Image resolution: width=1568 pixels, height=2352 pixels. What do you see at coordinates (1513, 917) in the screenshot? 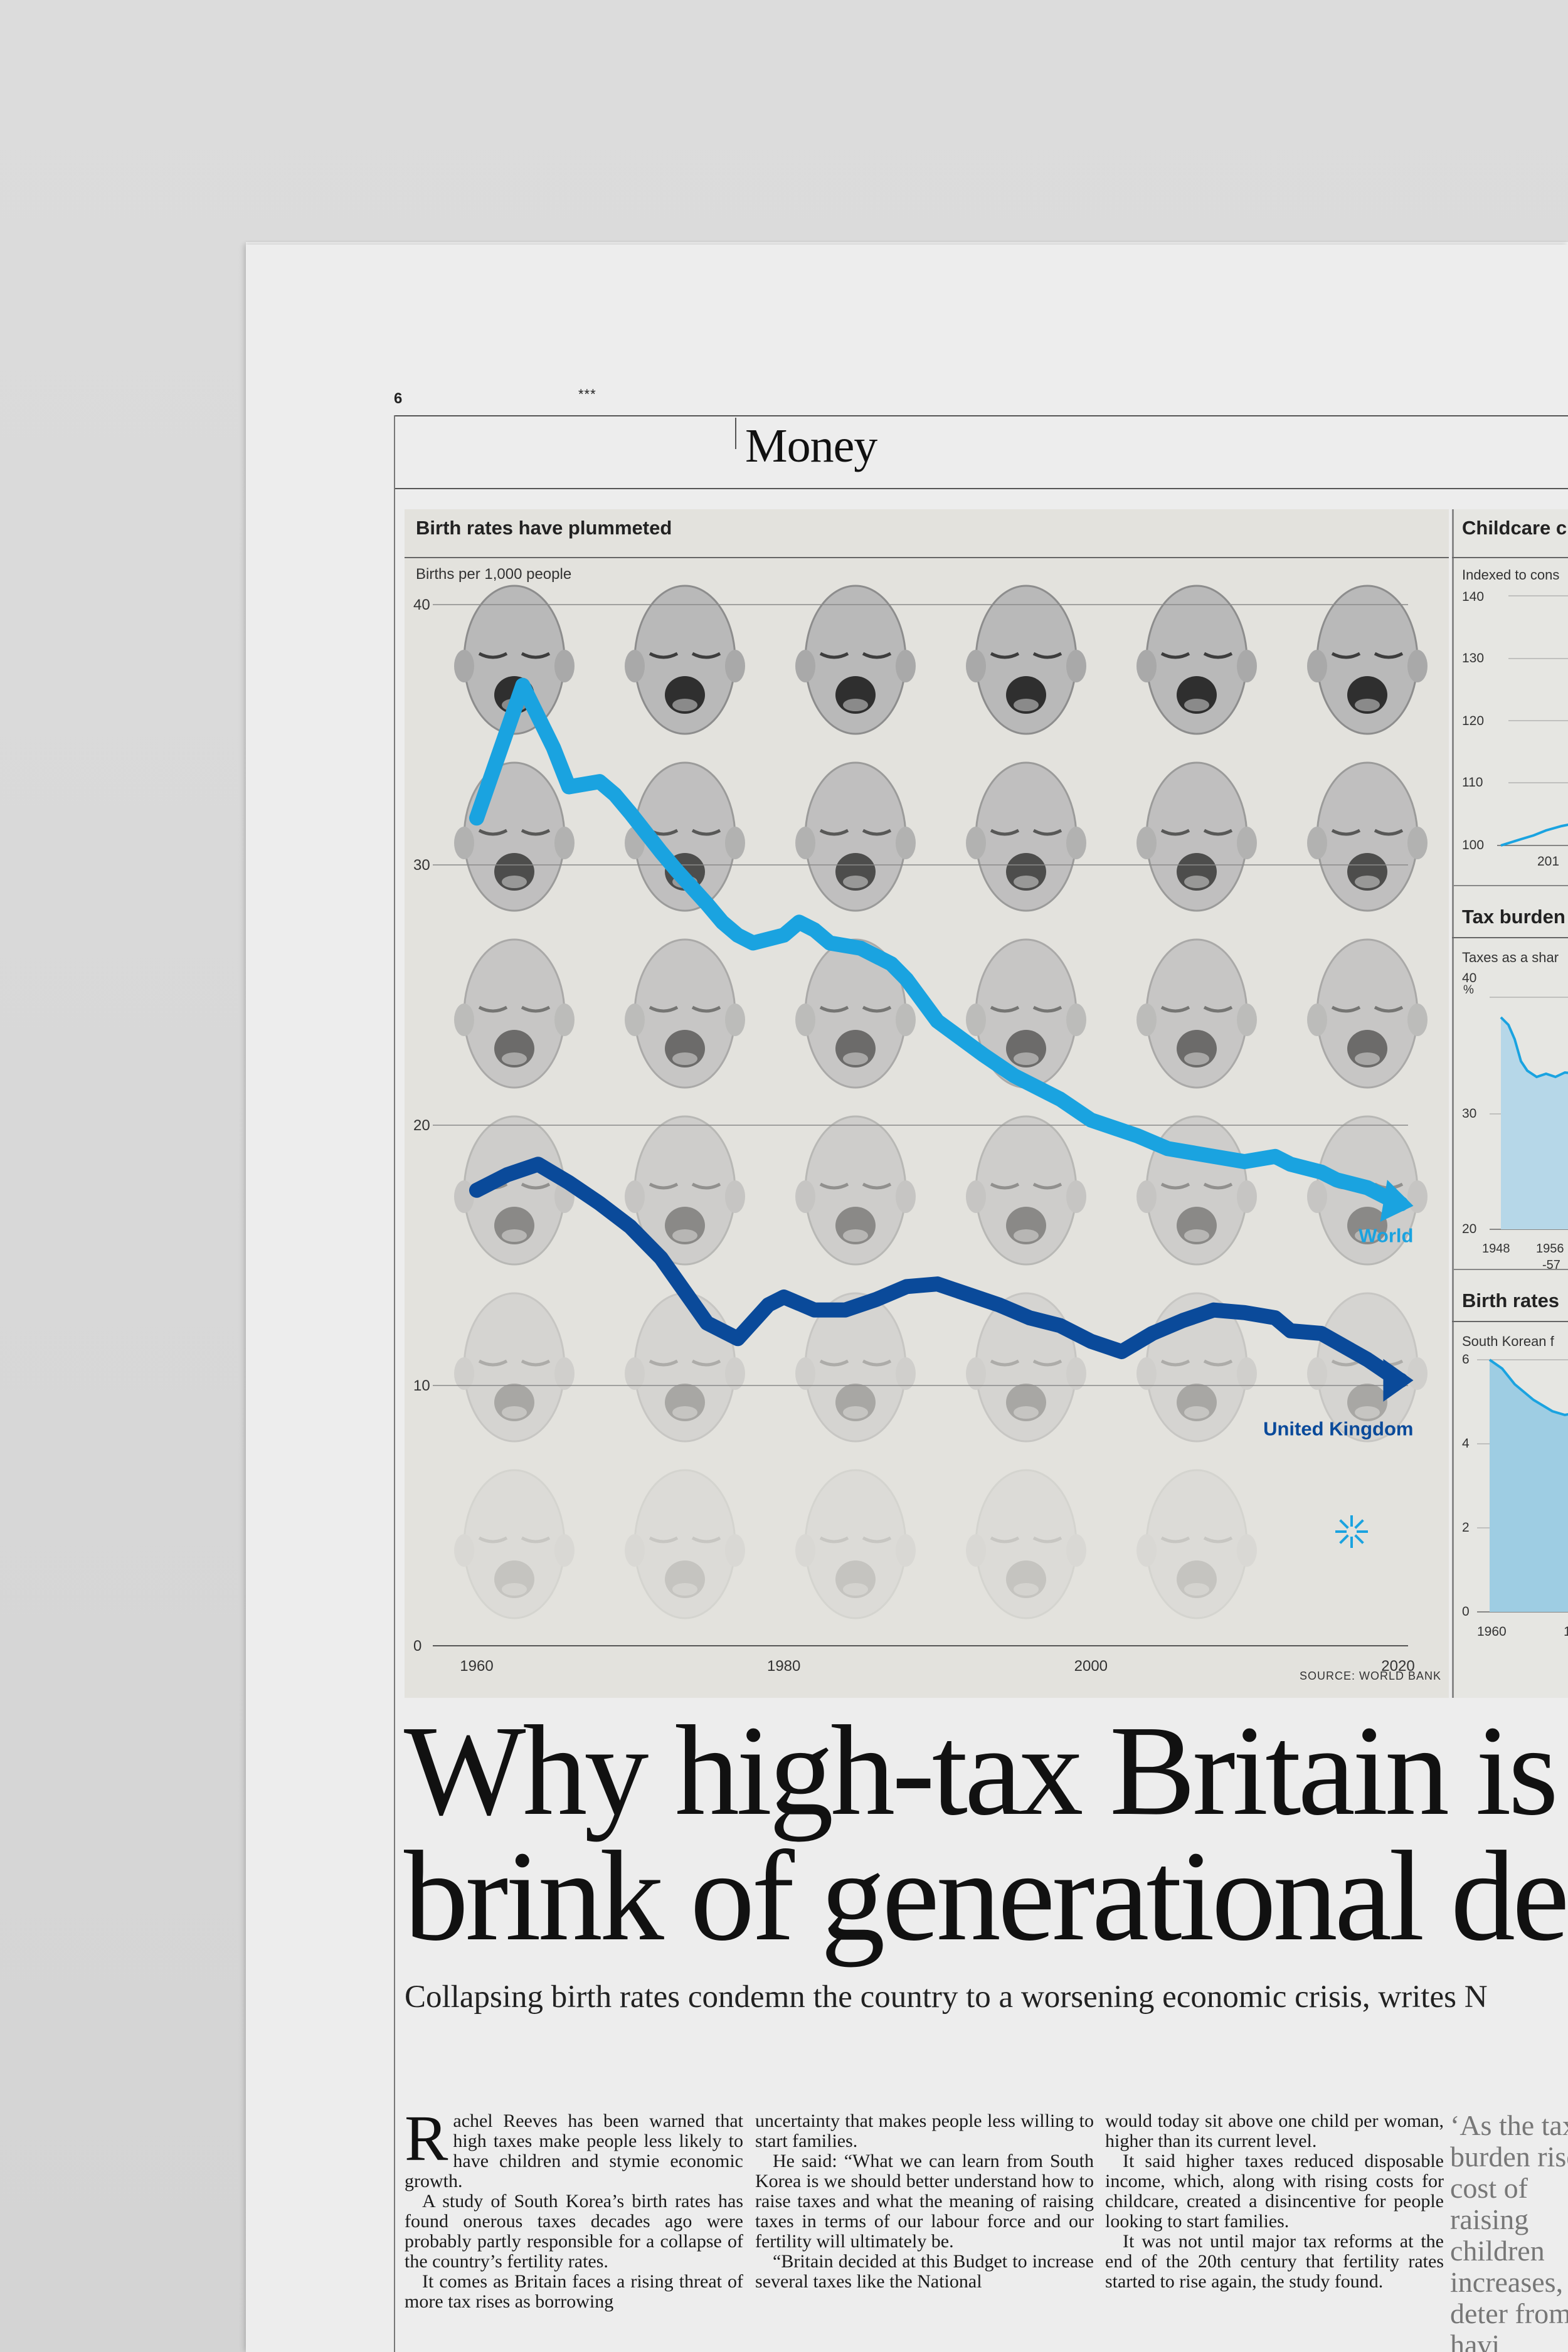
I see `tax-burden-title: Tax burden` at bounding box center [1513, 917].